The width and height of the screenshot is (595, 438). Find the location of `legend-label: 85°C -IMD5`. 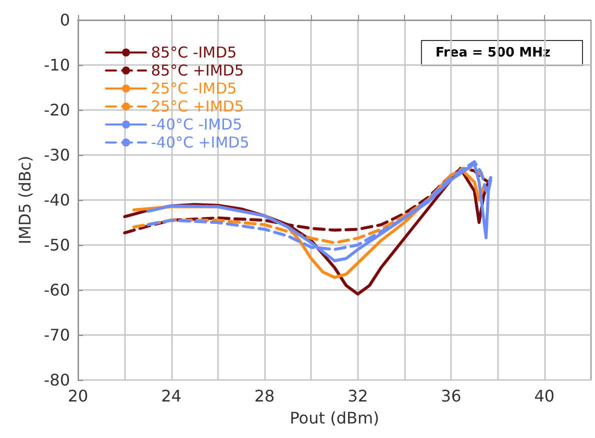

legend-label: 85°C -IMD5 is located at coordinates (194, 53).